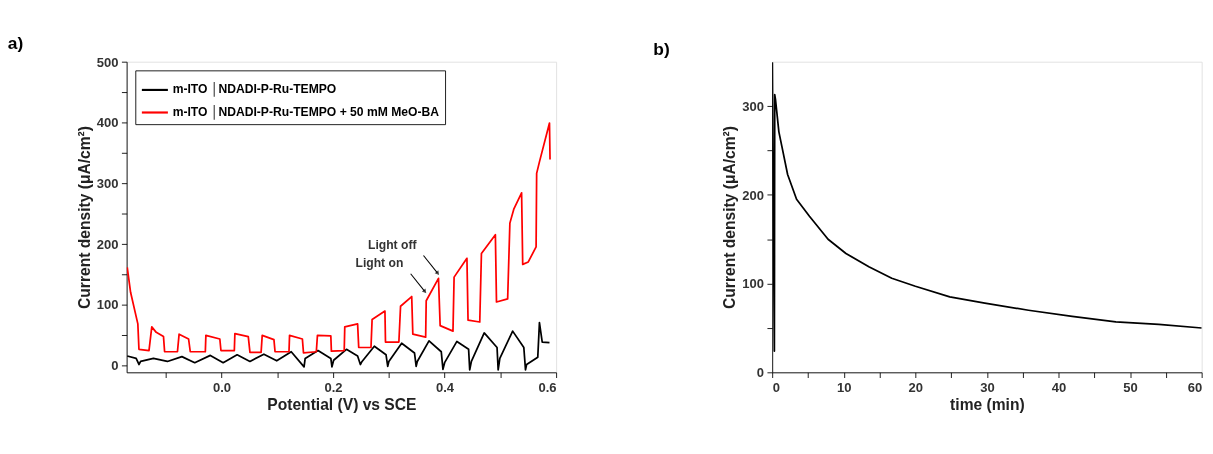 This screenshot has height=454, width=1213. What do you see at coordinates (1195, 387) in the screenshot?
I see `x-tick-label: 60` at bounding box center [1195, 387].